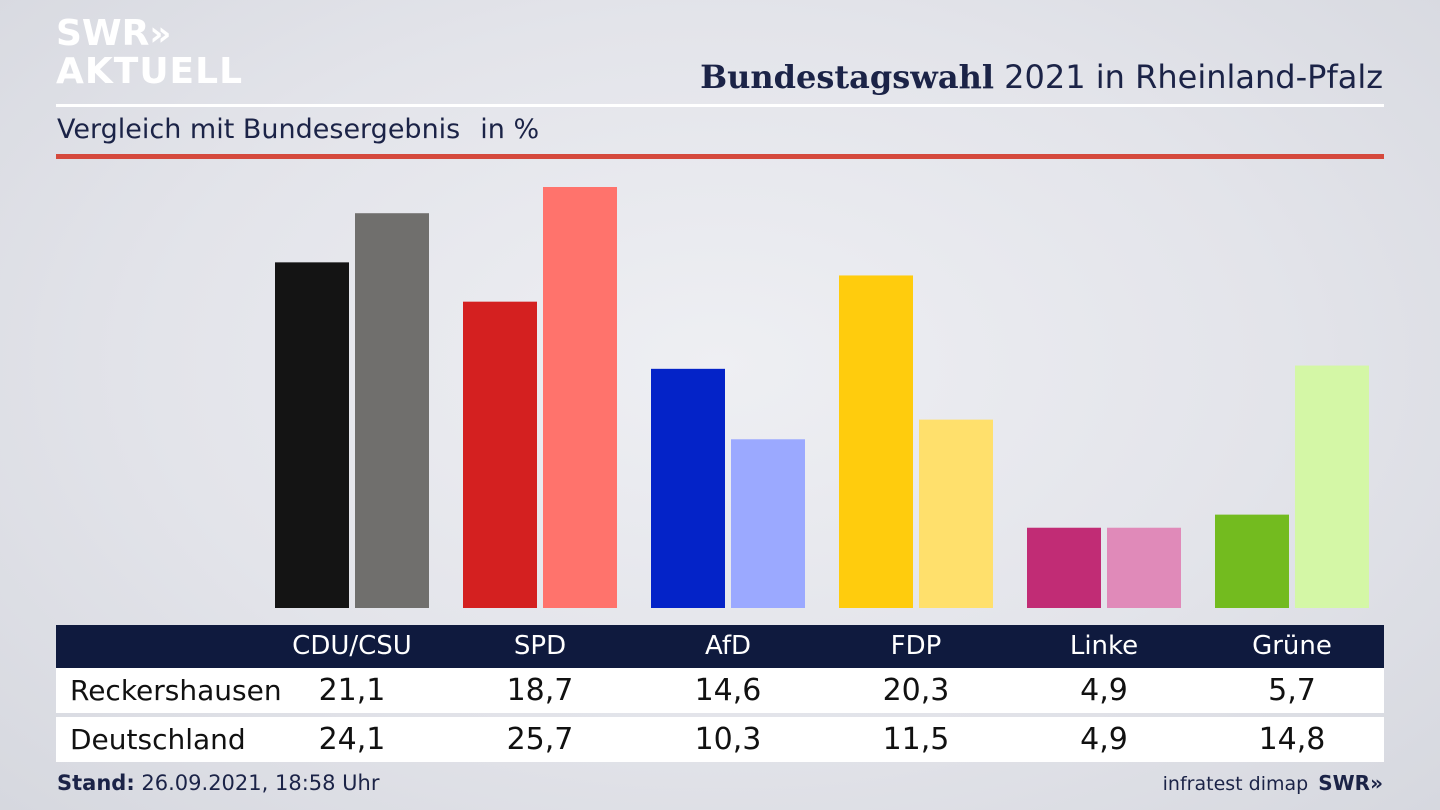 This screenshot has width=1440, height=810. Describe the element at coordinates (720, 156) in the screenshot. I see `accent-rule` at that location.